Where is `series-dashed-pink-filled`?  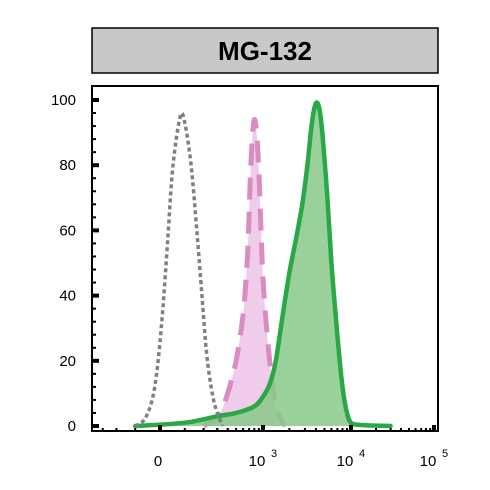 series-dashed-pink-filled is located at coordinates (245, 272).